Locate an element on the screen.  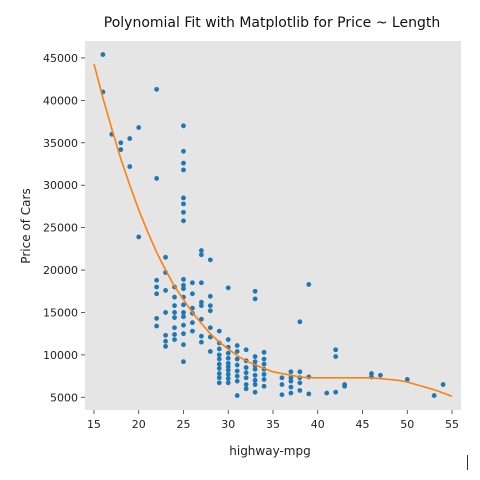
text-cursor is located at coordinates (467, 462).